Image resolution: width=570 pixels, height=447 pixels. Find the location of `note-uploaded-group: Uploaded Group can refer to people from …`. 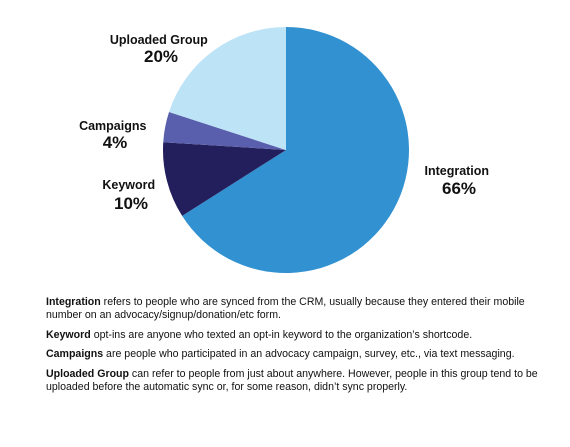

note-uploaded-group: Uploaded Group can refer to people from … is located at coordinates (296, 381).